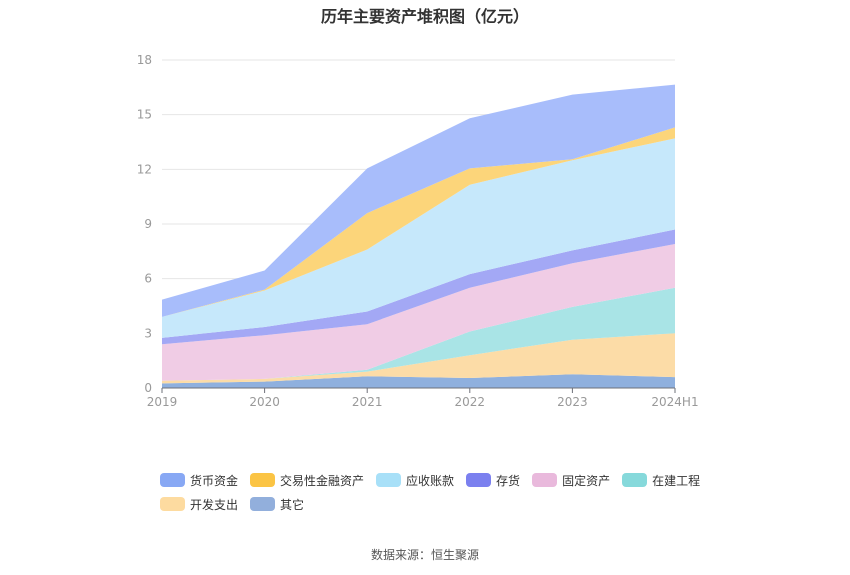 The width and height of the screenshot is (850, 575). Describe the element at coordinates (424, 555) in the screenshot. I see `data-source: 数据来源：恒生聚源` at that location.